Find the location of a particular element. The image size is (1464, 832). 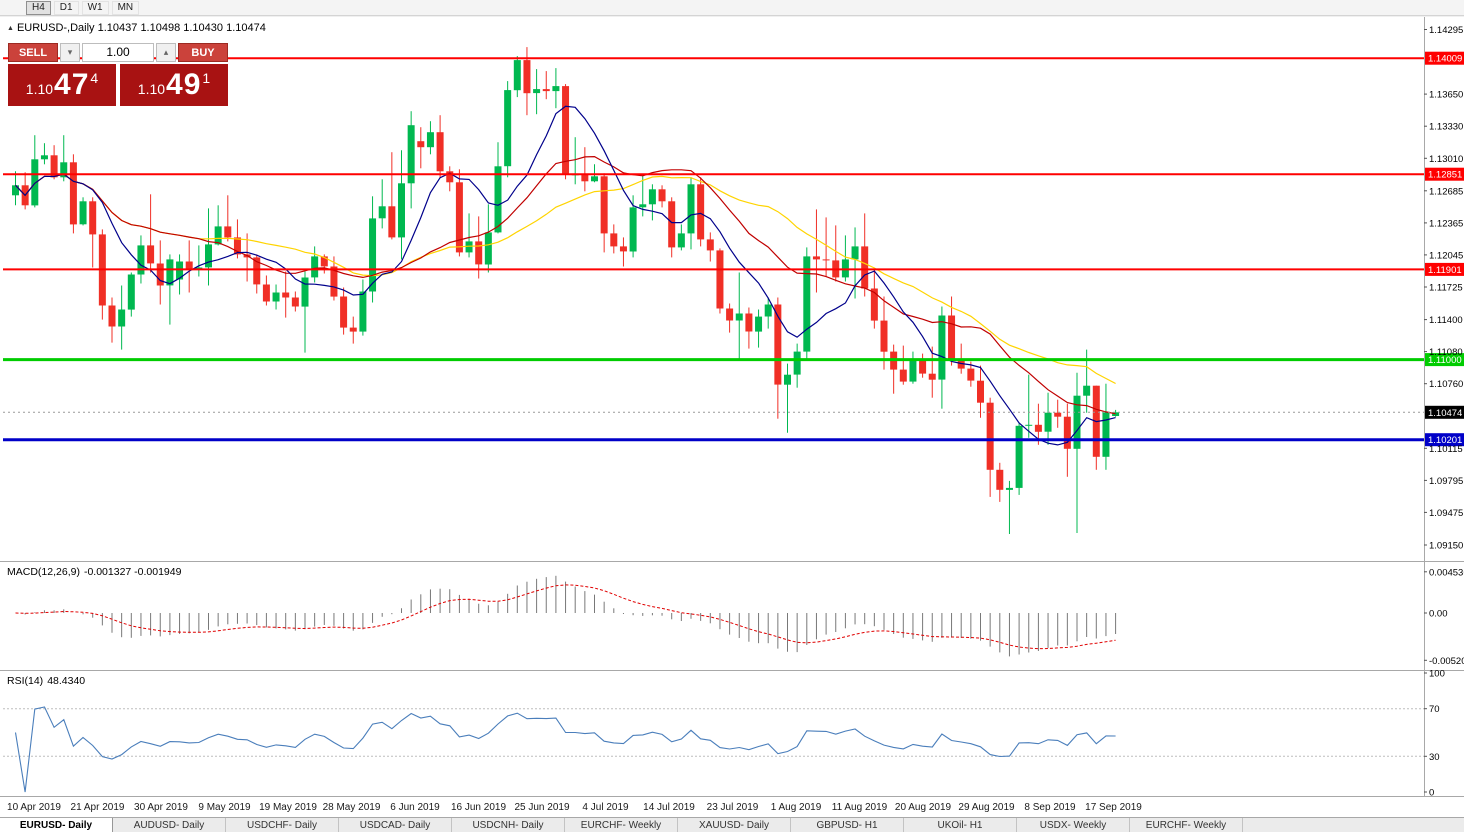

timeframe-buttons: H4 D1 W1 MN is located at coordinates (83, 7).